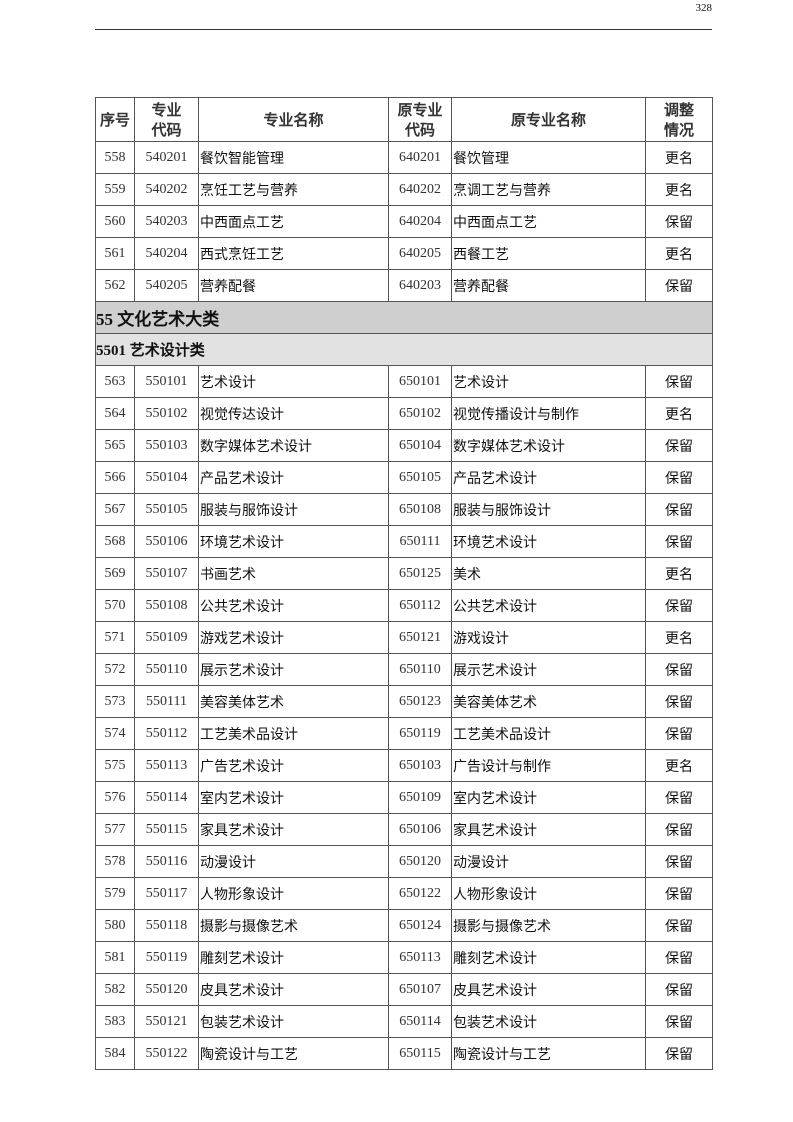 The image size is (793, 1122). Describe the element at coordinates (548, 285) in the screenshot. I see `cell-old-name: 营养配餐` at that location.